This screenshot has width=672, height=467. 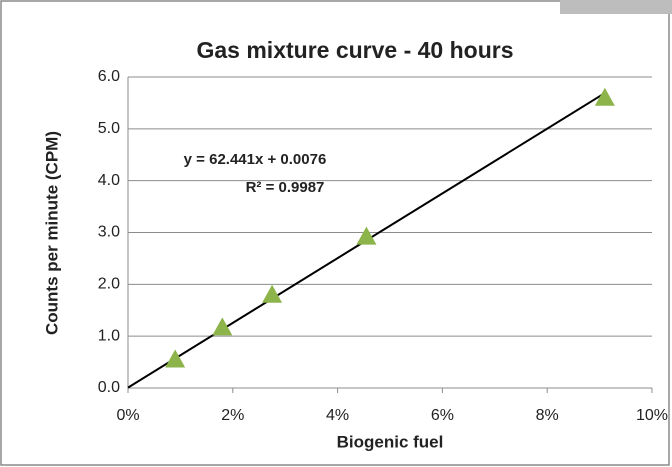 I want to click on x-tick-label: 8%, so click(x=547, y=415).